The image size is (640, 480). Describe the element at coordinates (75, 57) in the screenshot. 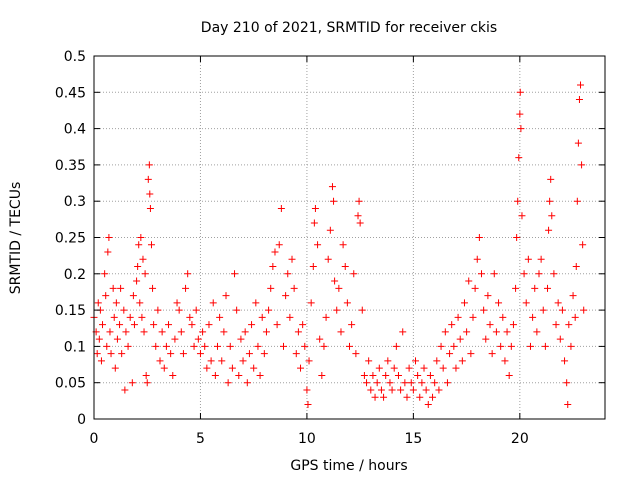

I see `y-tick-label: 0.5` at that location.